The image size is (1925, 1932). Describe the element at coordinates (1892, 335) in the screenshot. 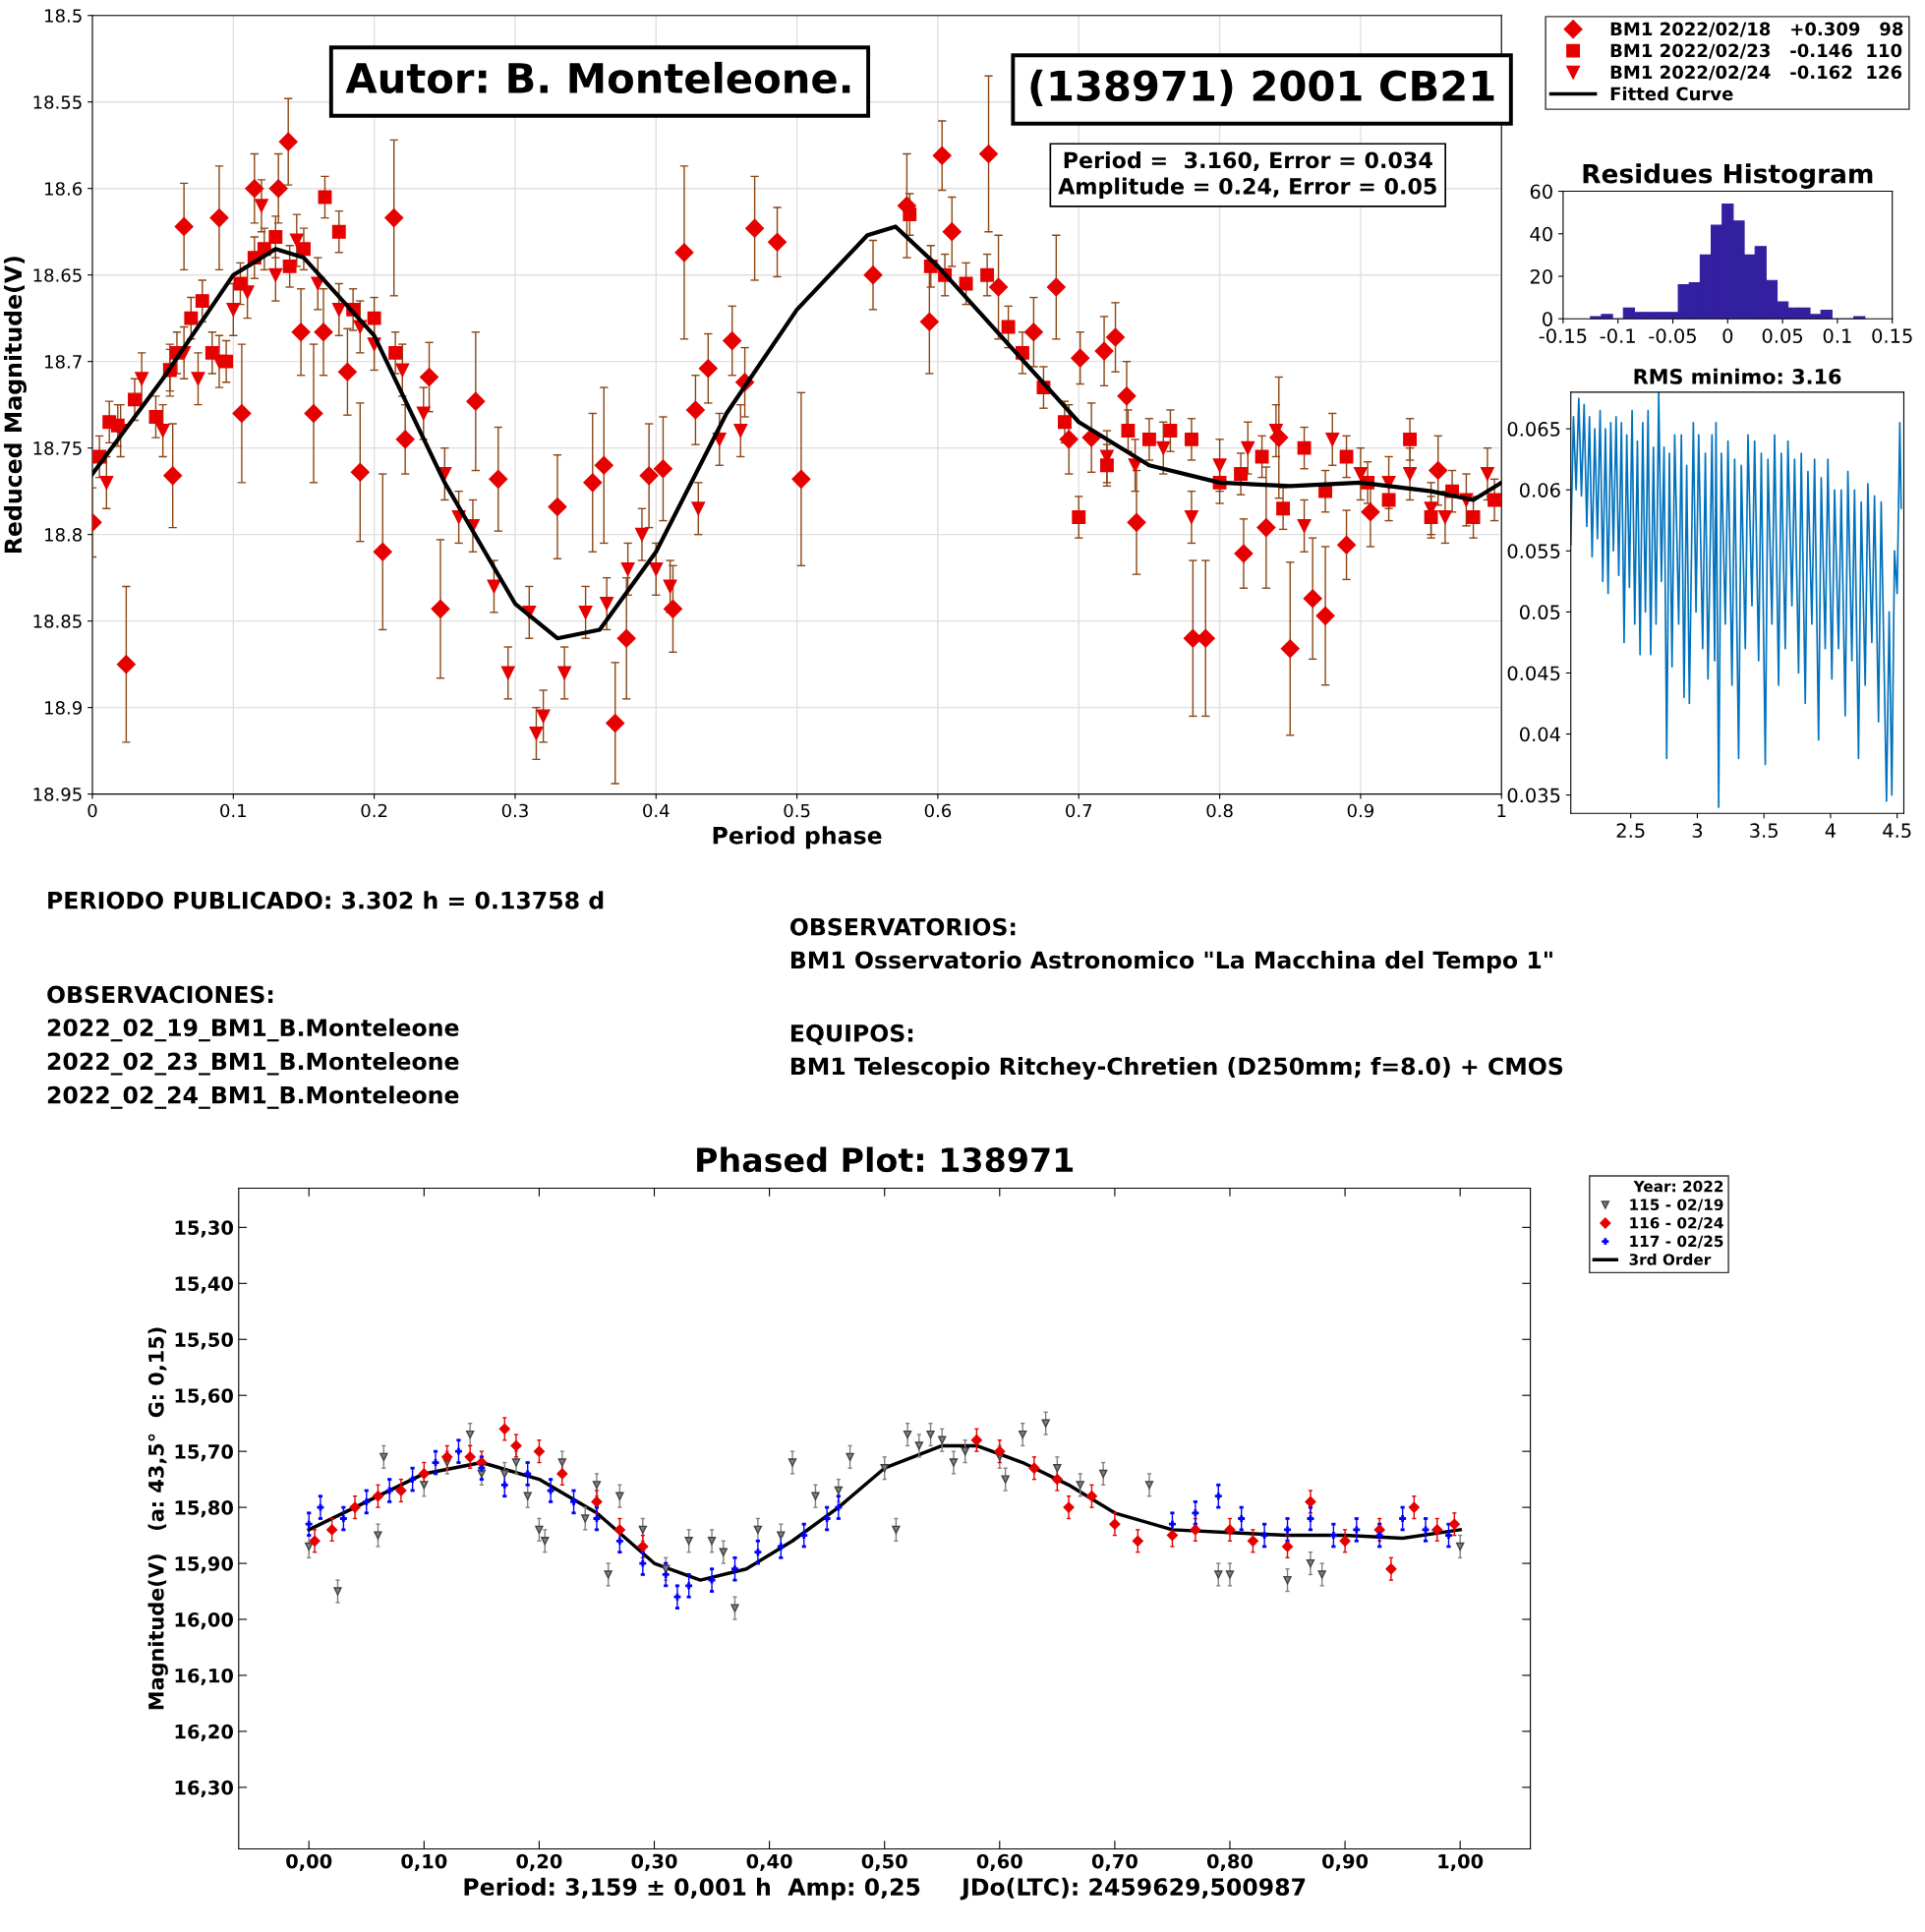

I see `x-tick-label: 0.15` at that location.